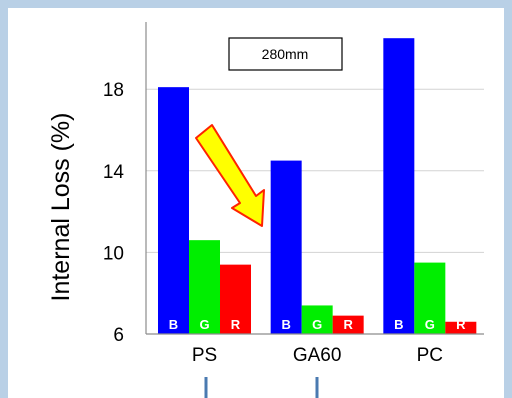 Image resolution: width=512 pixels, height=398 pixels. Describe the element at coordinates (114, 172) in the screenshot. I see `y-tick-label: 14` at that location.